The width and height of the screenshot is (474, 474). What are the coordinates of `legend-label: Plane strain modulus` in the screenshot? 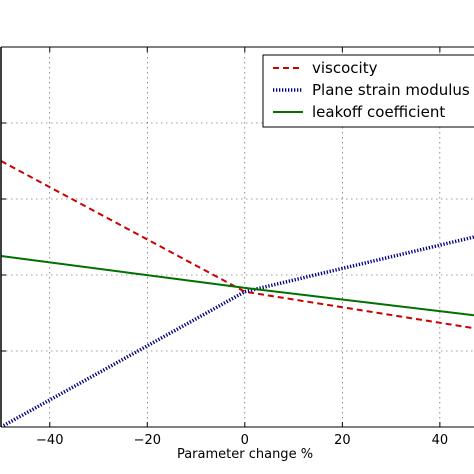 It's located at (391, 90).